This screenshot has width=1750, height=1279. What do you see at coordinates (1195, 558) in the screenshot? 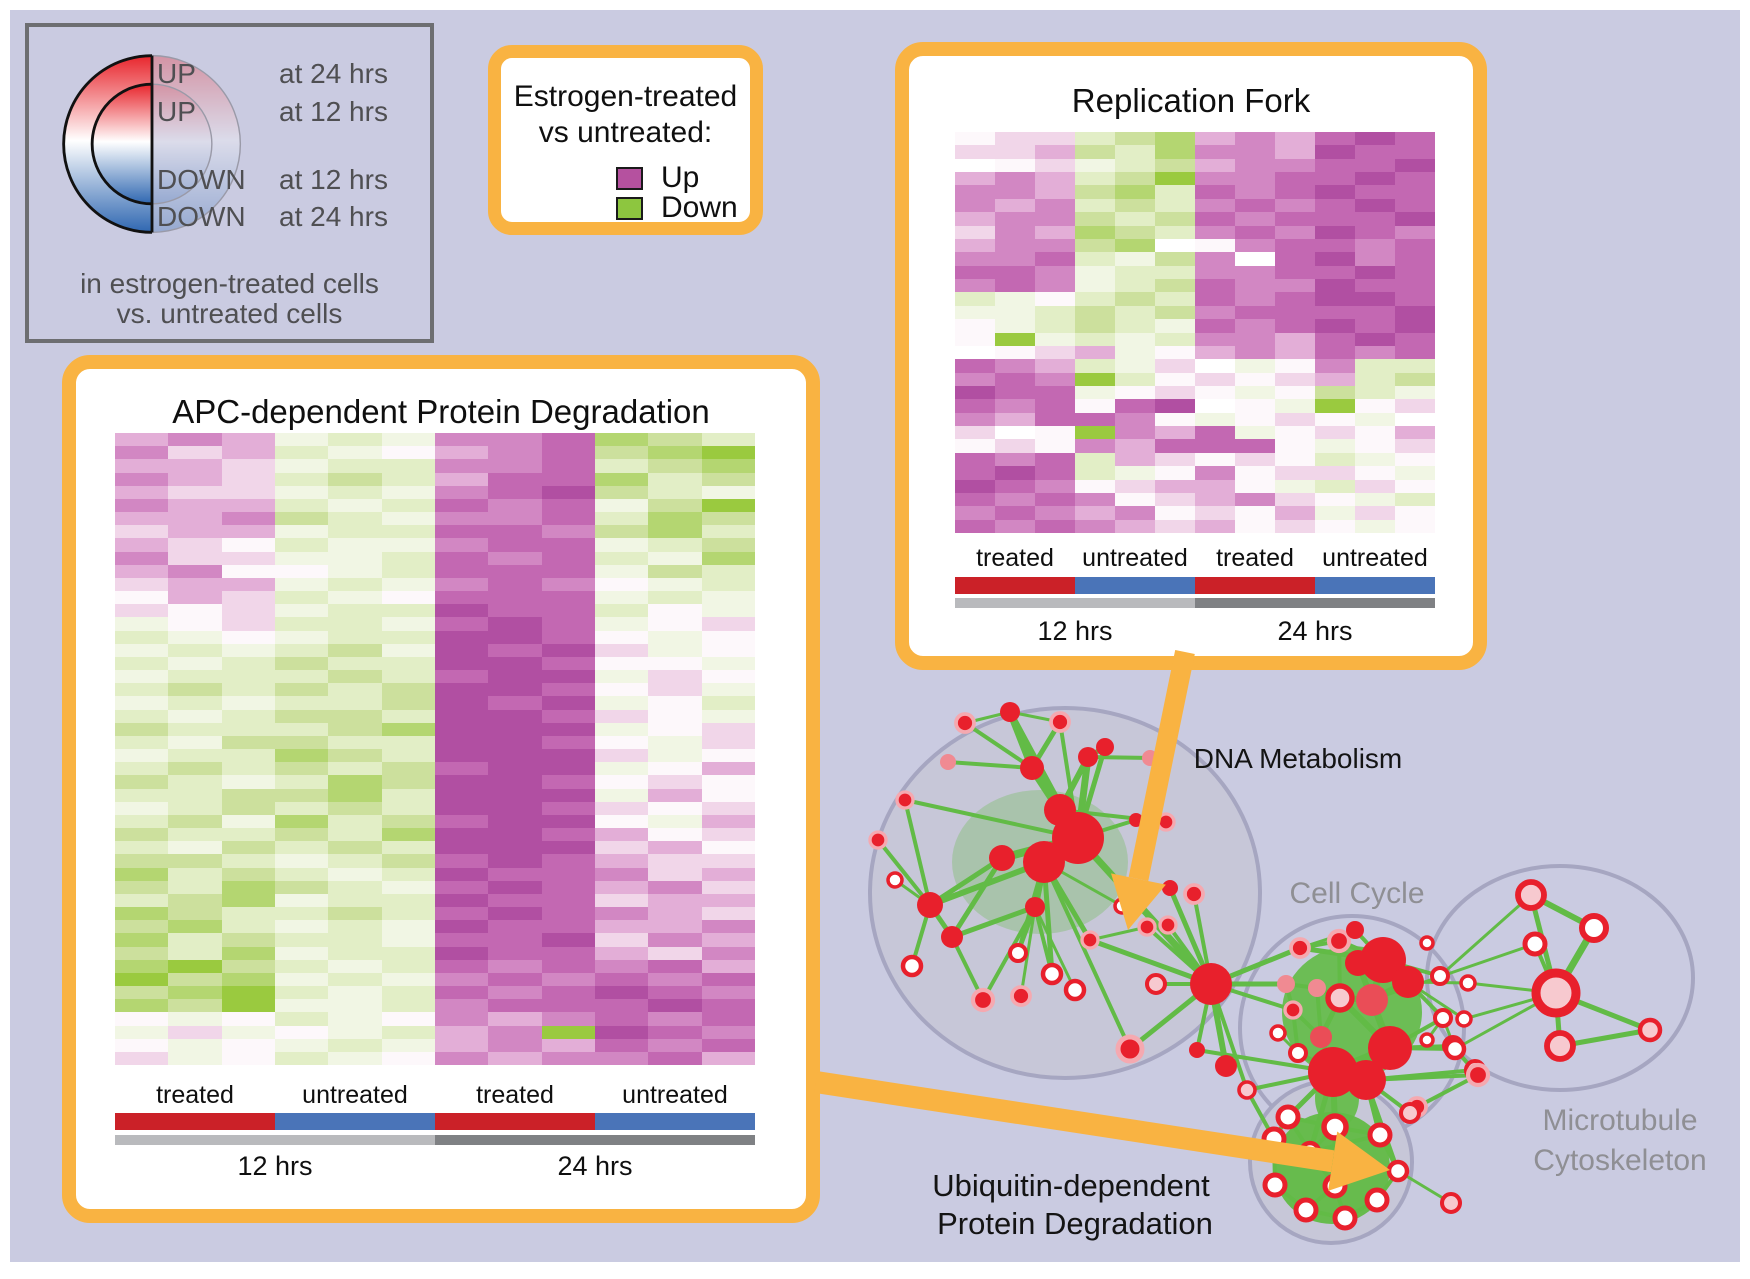
I see `replication-fork-group-labels: treated untreated treated untreated` at bounding box center [1195, 558].